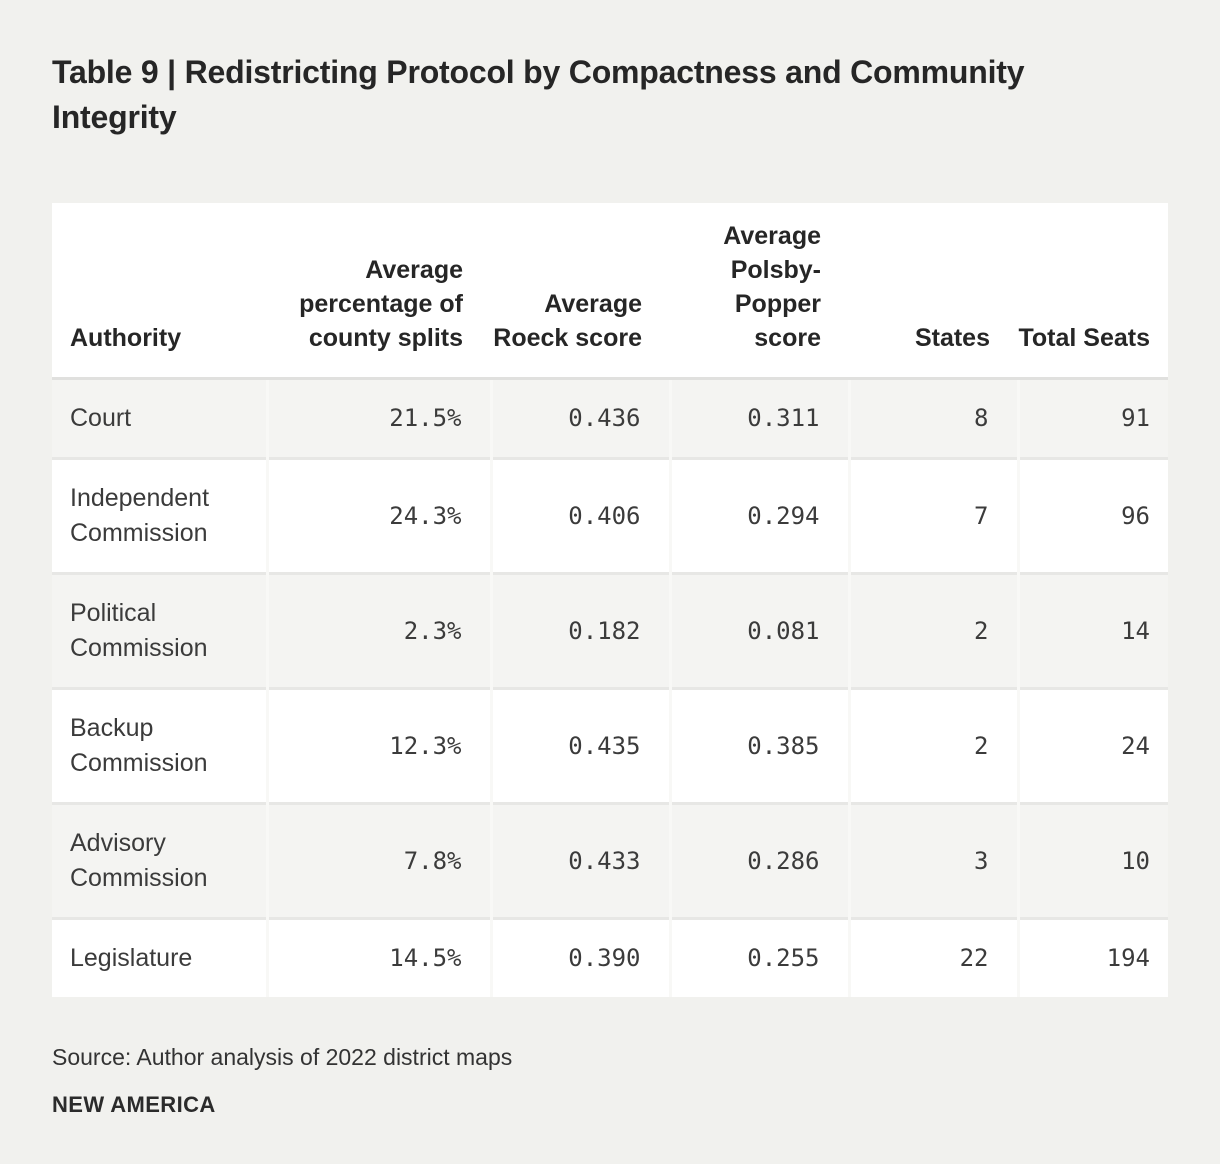  What do you see at coordinates (159, 291) in the screenshot?
I see `column-header-authority: Authority` at bounding box center [159, 291].